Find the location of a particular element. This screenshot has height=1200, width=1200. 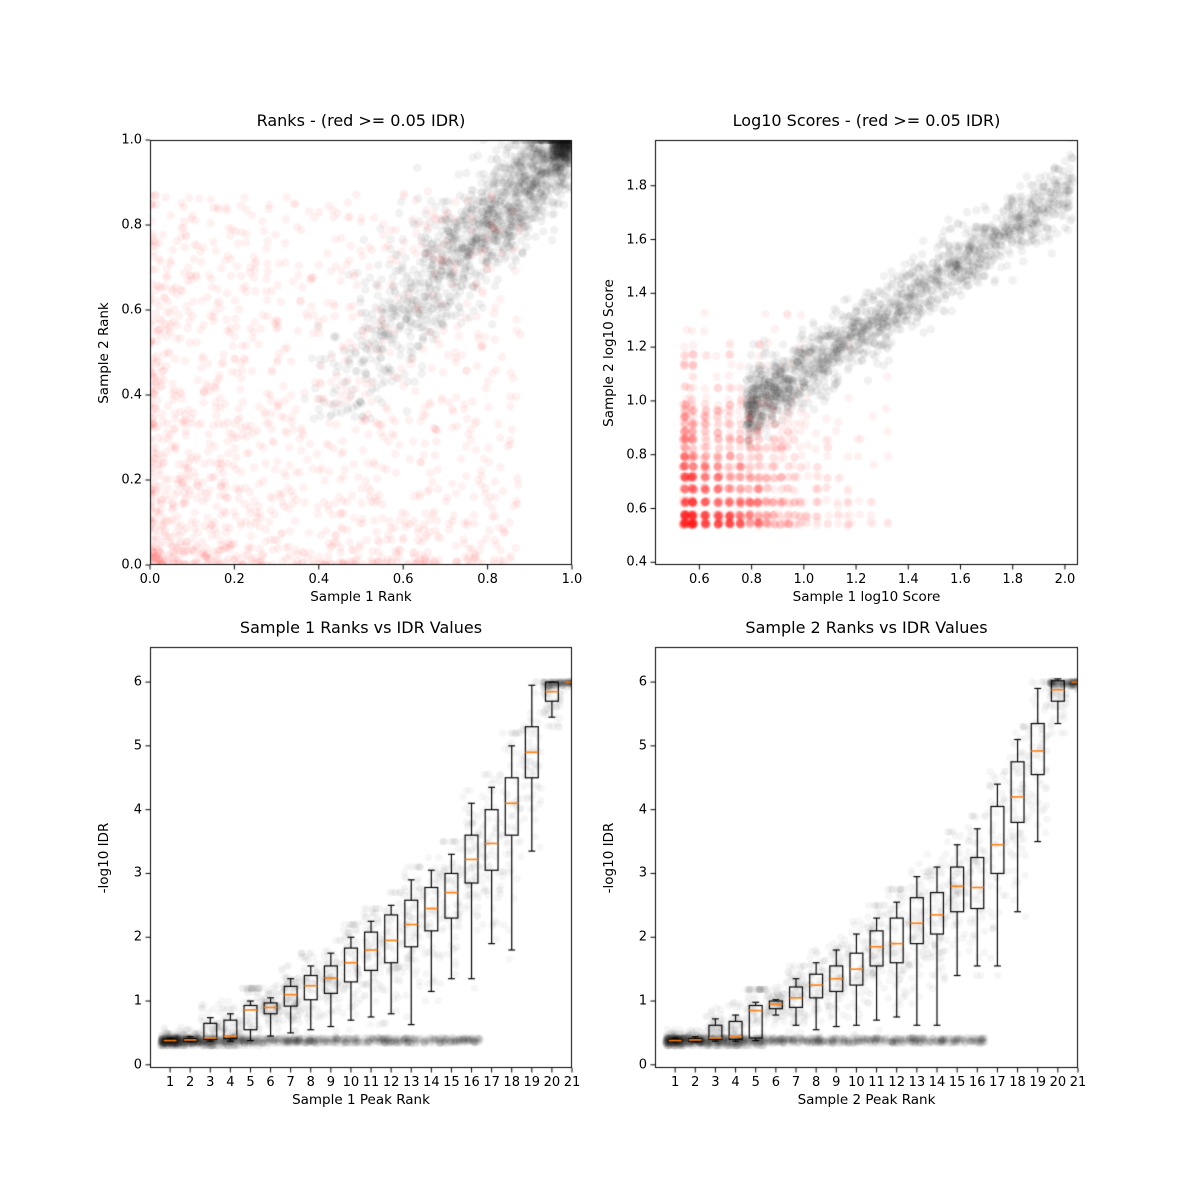

x-tick-label: 2.0 is located at coordinates (1065, 579).